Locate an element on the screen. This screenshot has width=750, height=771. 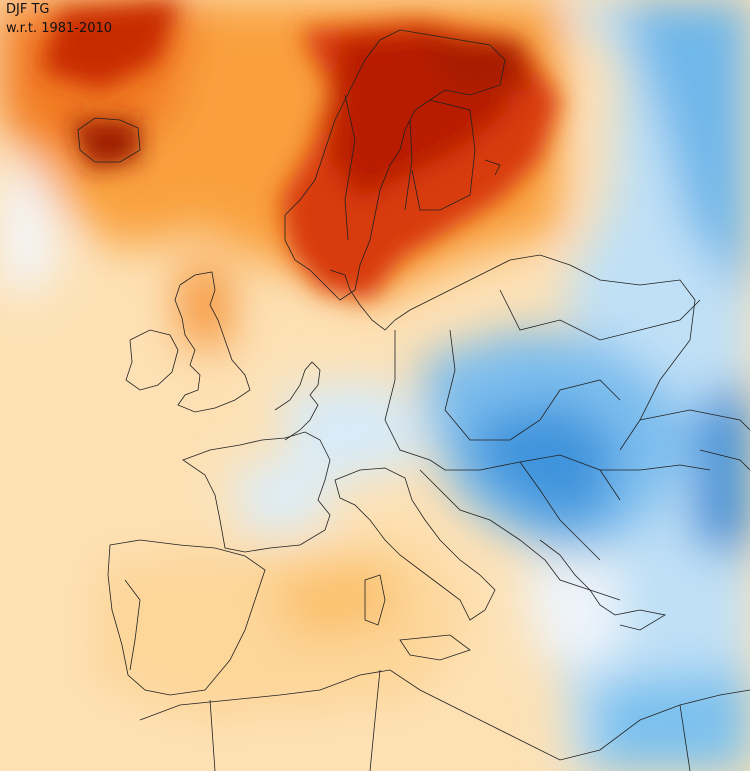
reference-period-label: w.r.t. 1981-2010 is located at coordinates (59, 28).